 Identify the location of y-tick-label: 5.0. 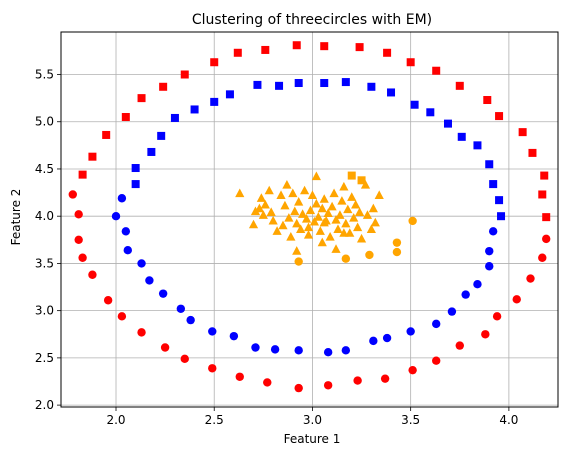
(44, 122).